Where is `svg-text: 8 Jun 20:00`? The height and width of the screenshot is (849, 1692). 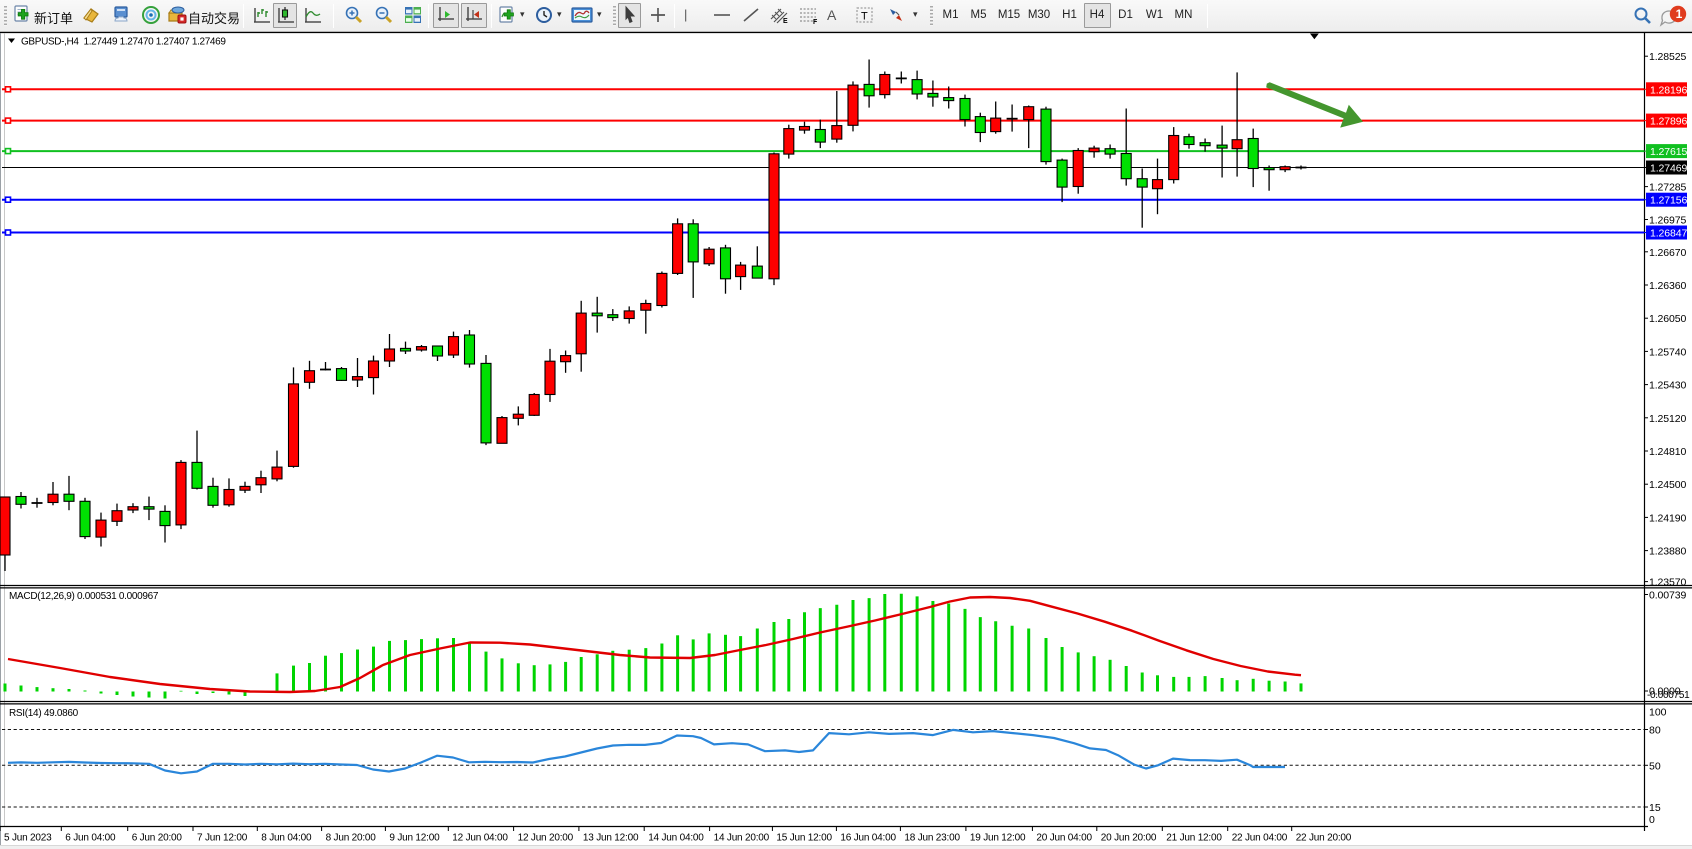 svg-text: 8 Jun 20:00 is located at coordinates (351, 838).